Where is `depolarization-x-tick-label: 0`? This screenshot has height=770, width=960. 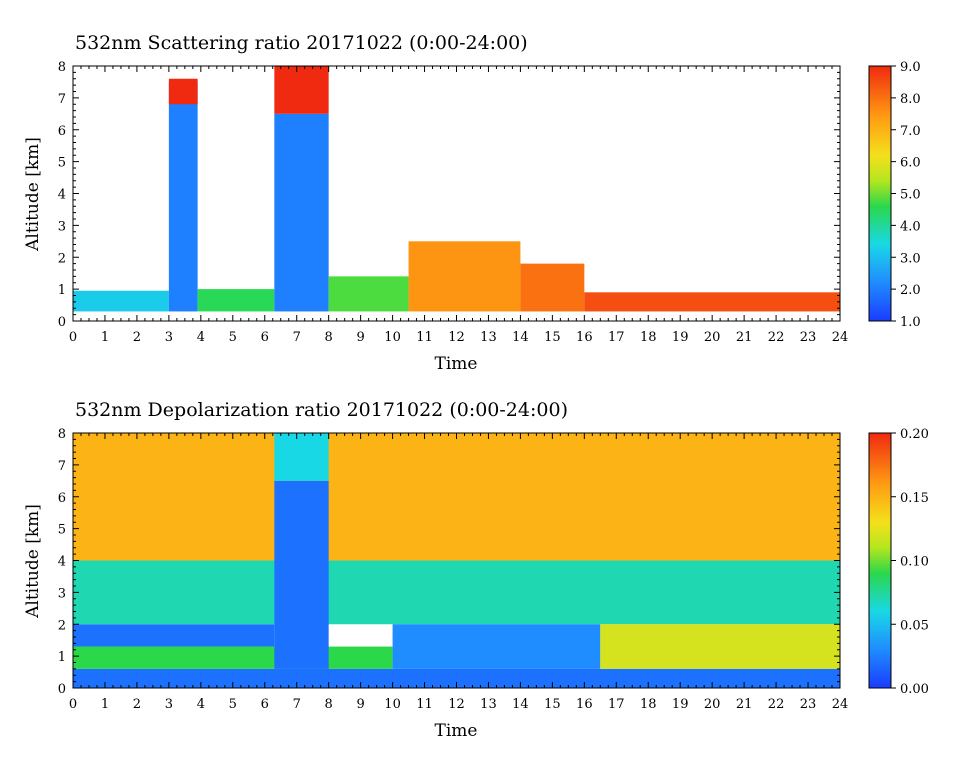
depolarization-x-tick-label: 0 is located at coordinates (73, 704).